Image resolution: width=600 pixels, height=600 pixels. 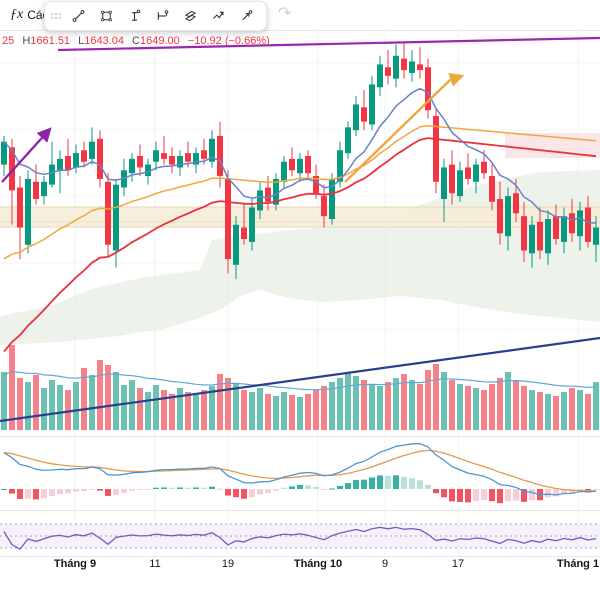 What do you see at coordinates (318, 564) in the screenshot?
I see `x-axis-label: Tháng 10` at bounding box center [318, 564].